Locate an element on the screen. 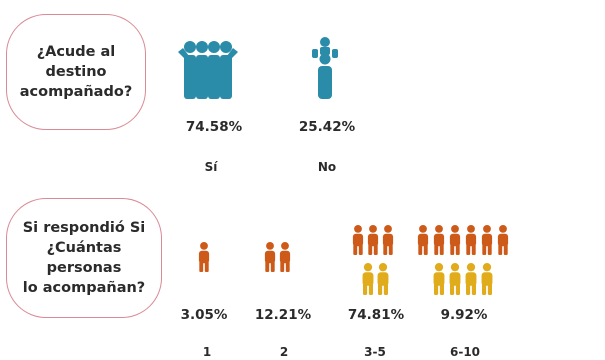 Image resolution: width=605 pixels, height=360 pixels. group-arms is located at coordinates (208, 53).